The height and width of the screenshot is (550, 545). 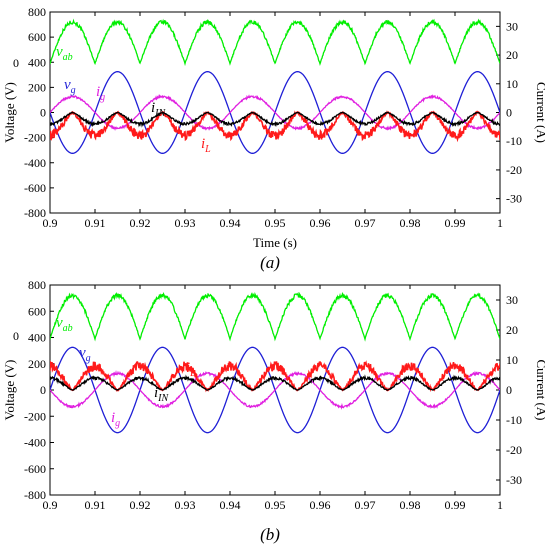 What do you see at coordinates (270, 262) in the screenshot?
I see `figure-caption: (a)` at bounding box center [270, 262].